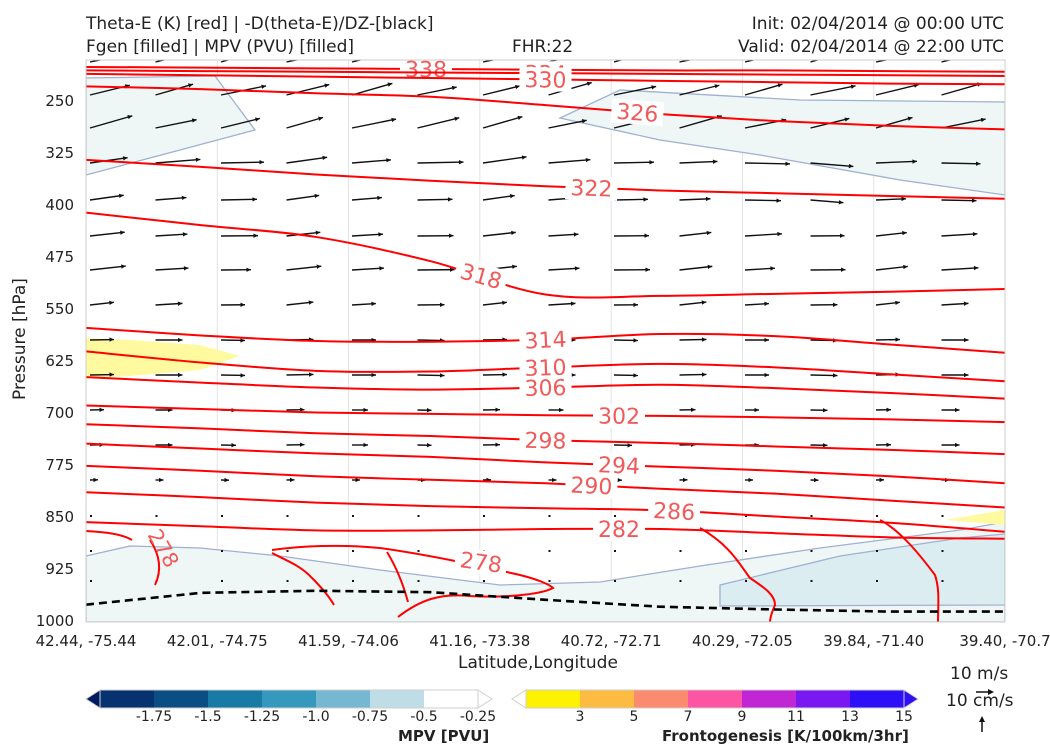  I want to click on fgen-colorbar-tick-label: 11, so click(796, 717).